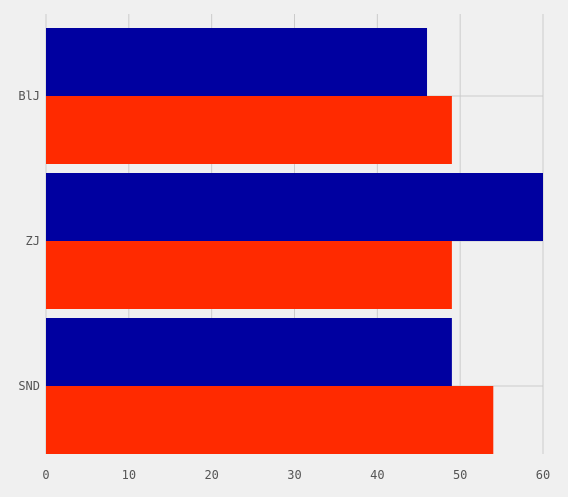  I want to click on y-tick-label: ZJ, so click(33, 241).